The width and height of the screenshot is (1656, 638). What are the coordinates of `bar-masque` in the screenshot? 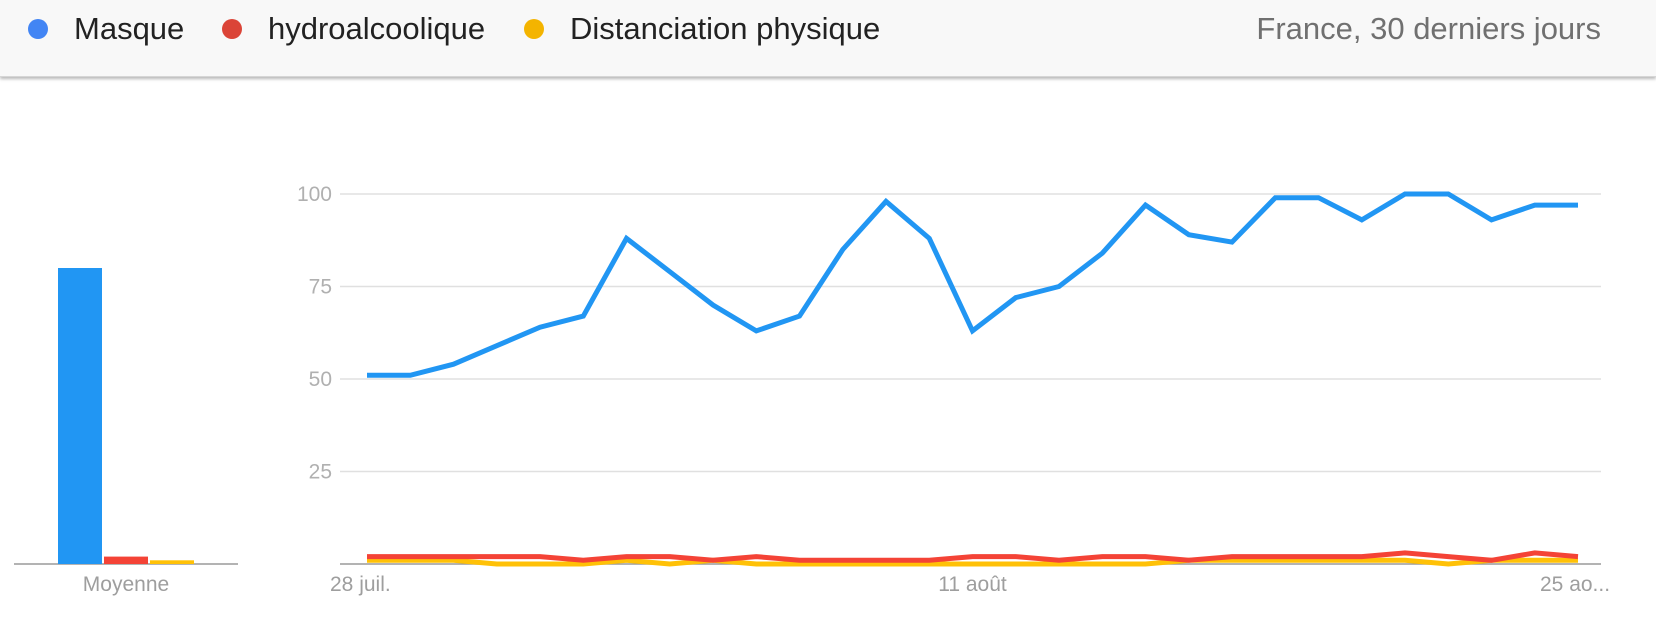 It's located at (80, 416).